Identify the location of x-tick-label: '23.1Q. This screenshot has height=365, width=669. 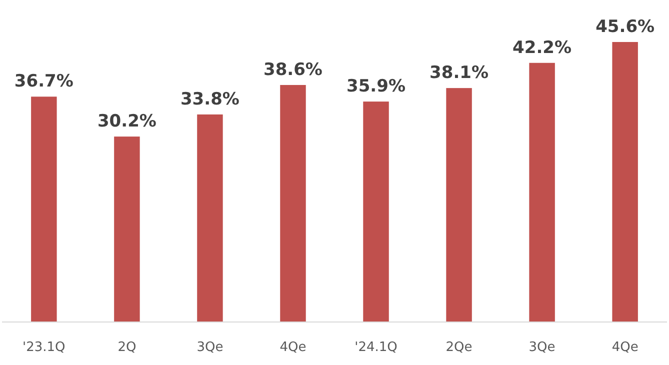
(44, 347).